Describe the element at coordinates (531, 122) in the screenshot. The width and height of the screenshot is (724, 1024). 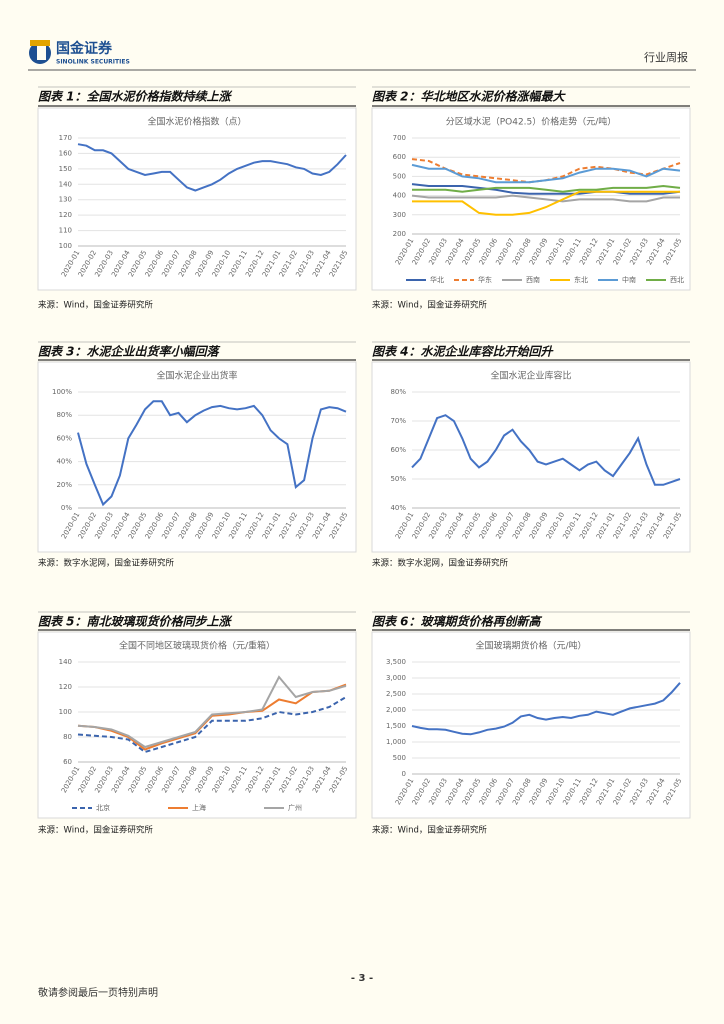
I see `chart-title: 分区域水泥（PO42.5）价格走势（元/吨）` at that location.